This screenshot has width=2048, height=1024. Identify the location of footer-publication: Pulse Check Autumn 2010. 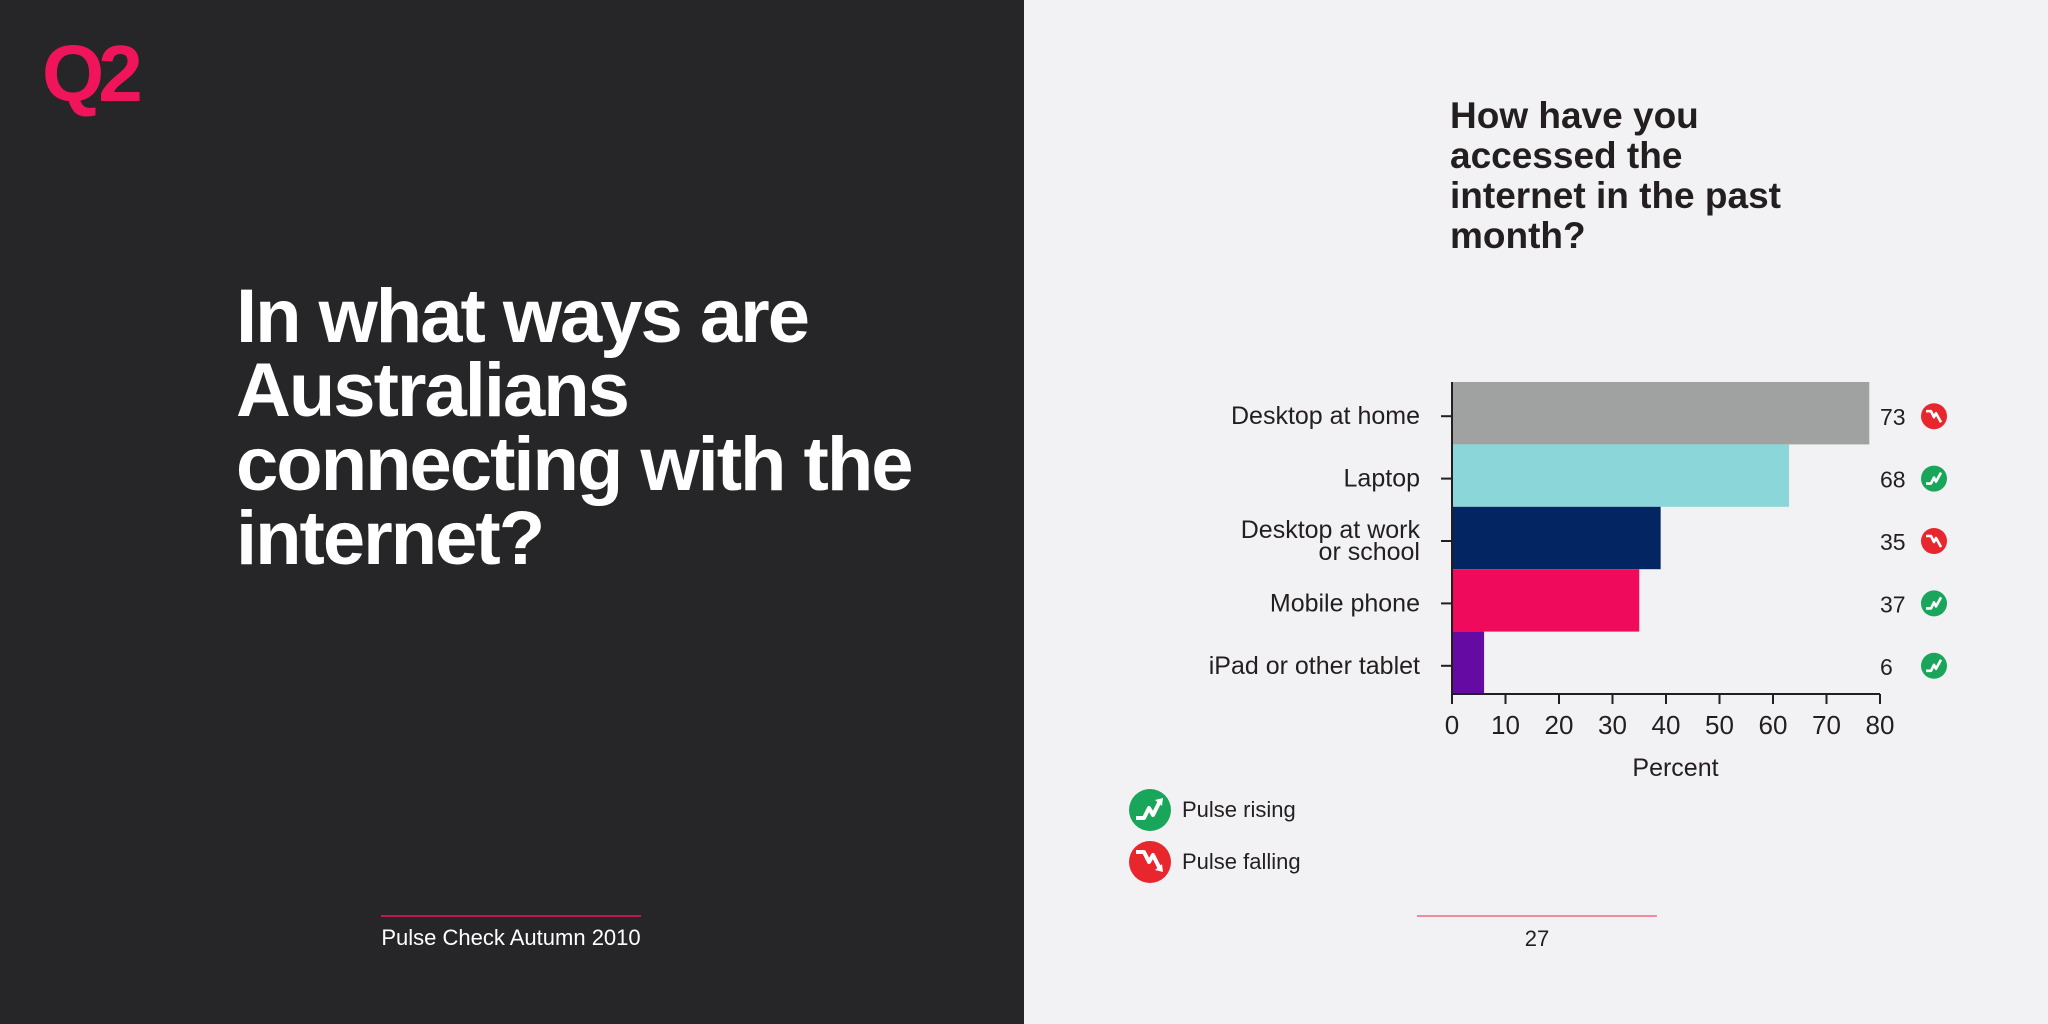
(511, 937).